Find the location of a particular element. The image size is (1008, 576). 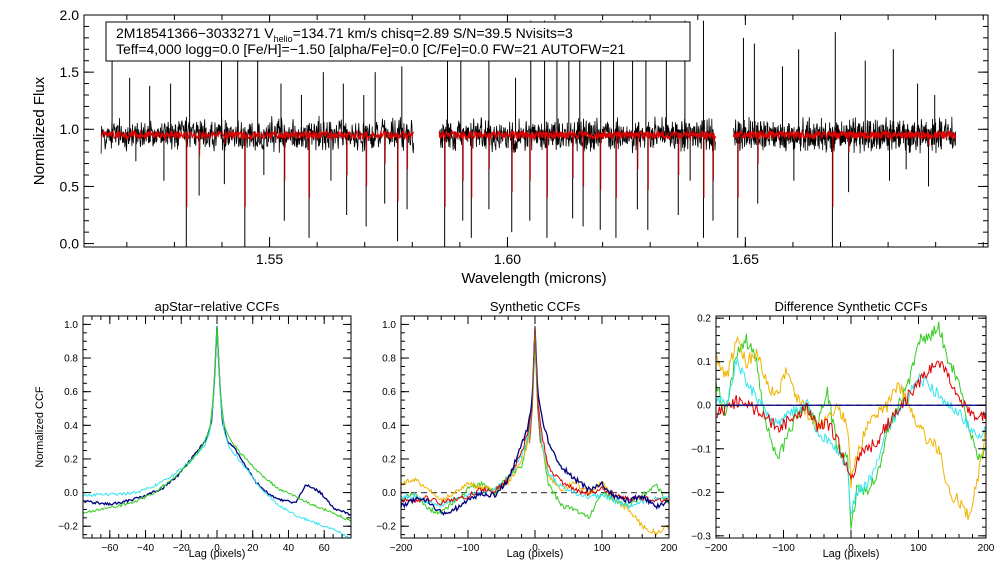

y-tick-label: 0.1 is located at coordinates (704, 362).